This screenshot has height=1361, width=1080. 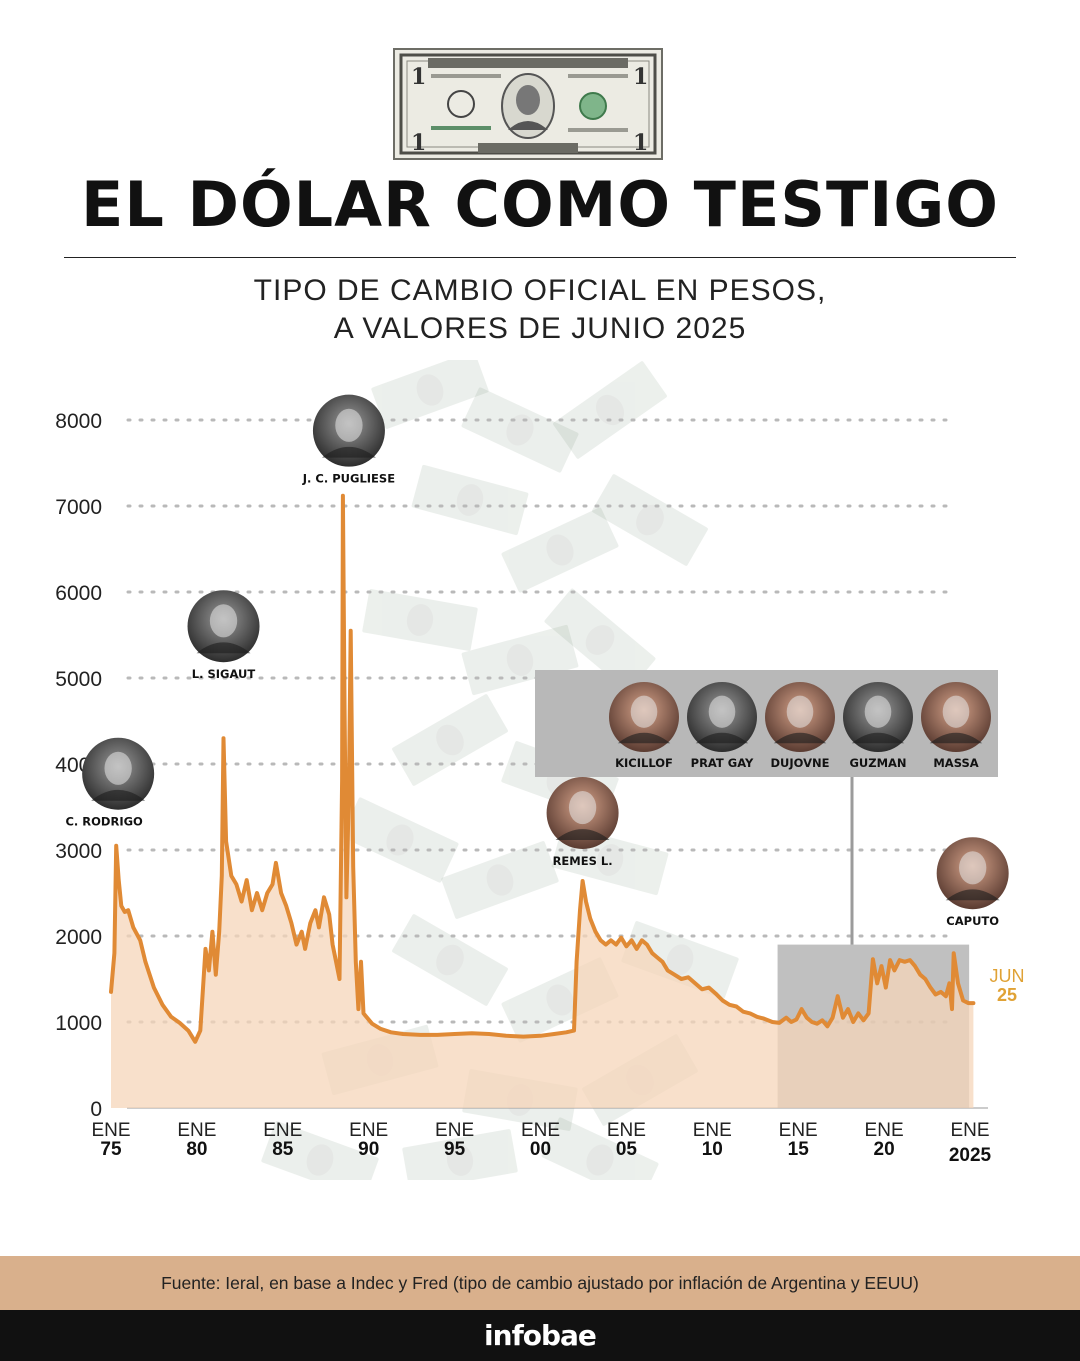 I want to click on y-tick-label: 2000, so click(x=78, y=937).